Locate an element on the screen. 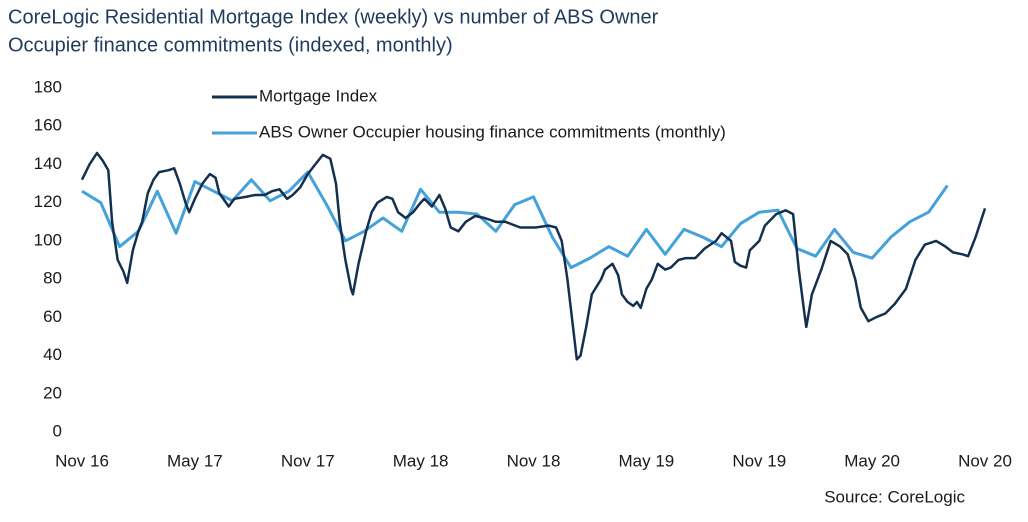 The image size is (1028, 522). x-tick-label: May 20 is located at coordinates (872, 460).